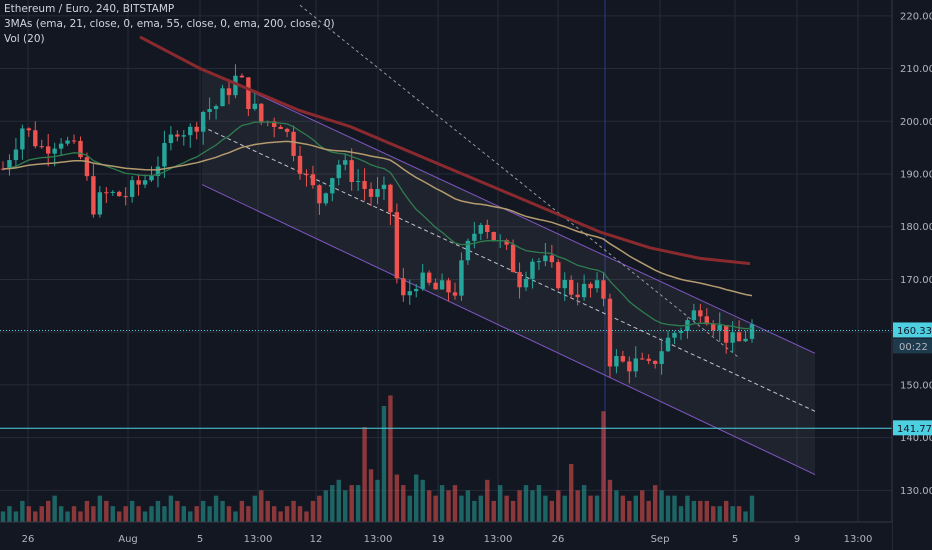 The height and width of the screenshot is (550, 932). I want to click on countdown-badge, so click(912, 346).